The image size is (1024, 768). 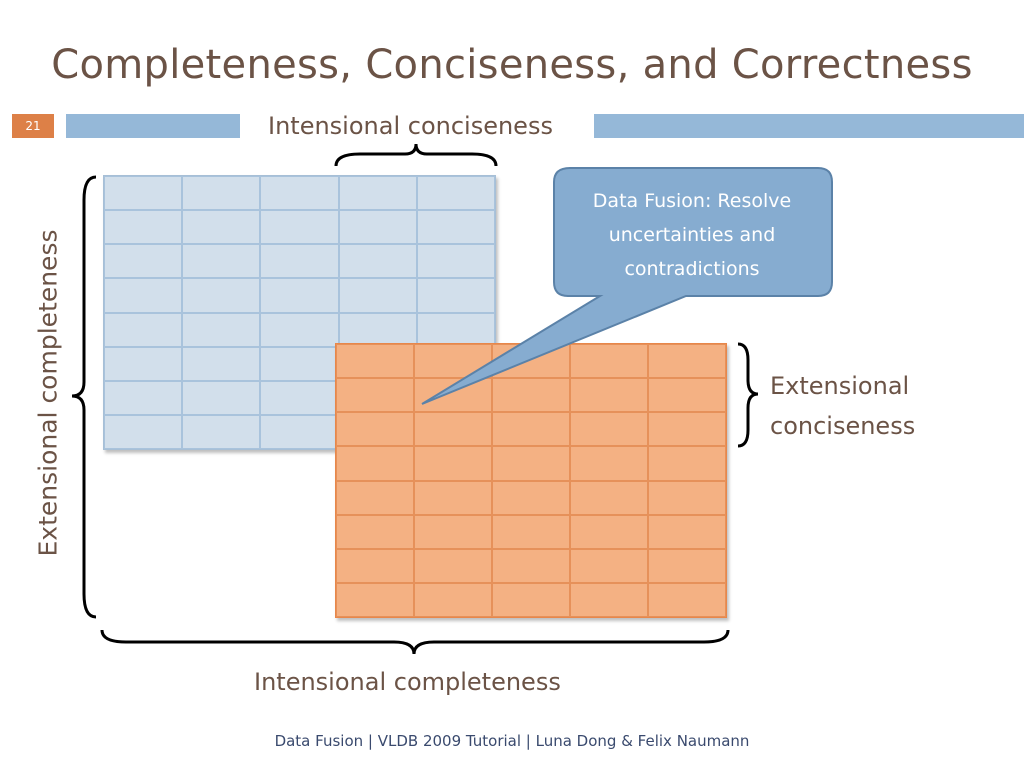 What do you see at coordinates (407, 682) in the screenshot?
I see `intensional-completeness-label: Intensional completeness` at bounding box center [407, 682].